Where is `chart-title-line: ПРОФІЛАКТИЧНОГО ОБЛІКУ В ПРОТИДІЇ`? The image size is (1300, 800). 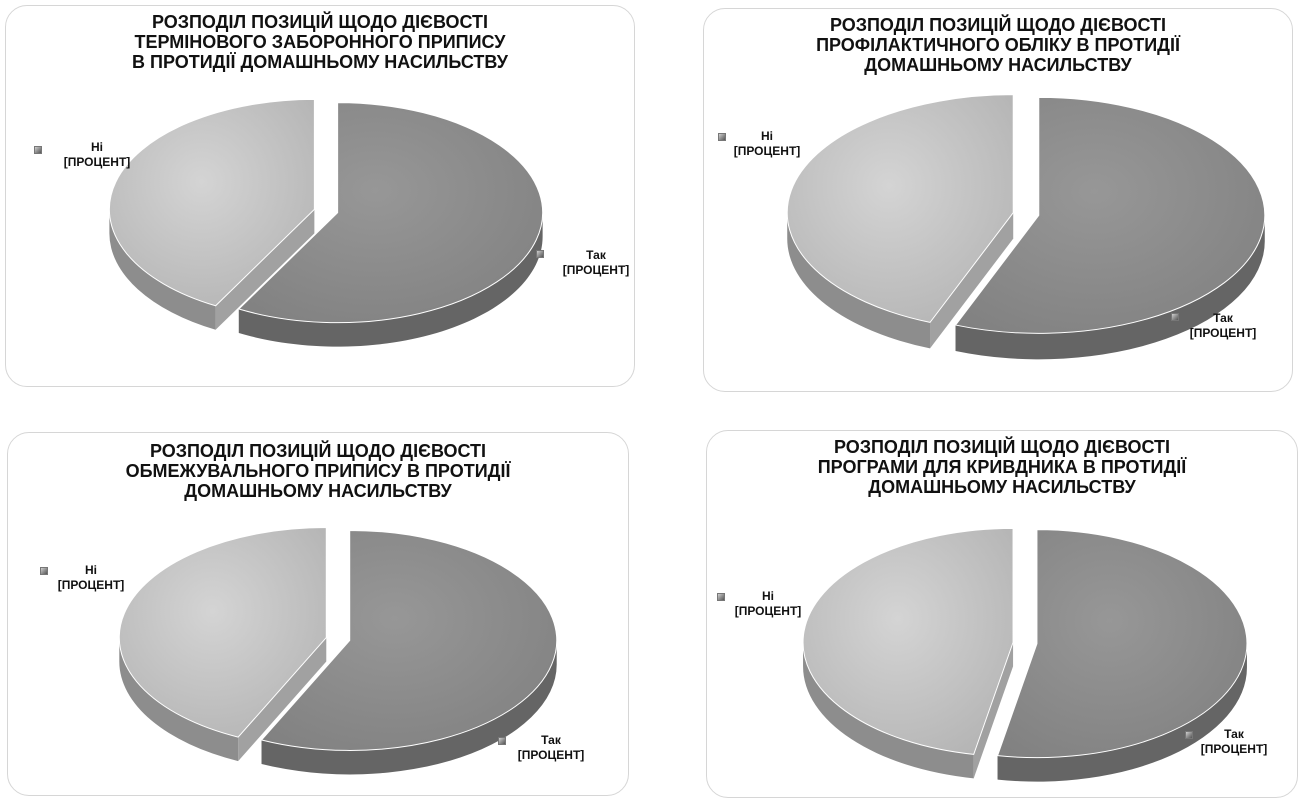 chart-title-line: ПРОФІЛАКТИЧНОГО ОБЛІКУ В ПРОТИДІЇ is located at coordinates (998, 45).